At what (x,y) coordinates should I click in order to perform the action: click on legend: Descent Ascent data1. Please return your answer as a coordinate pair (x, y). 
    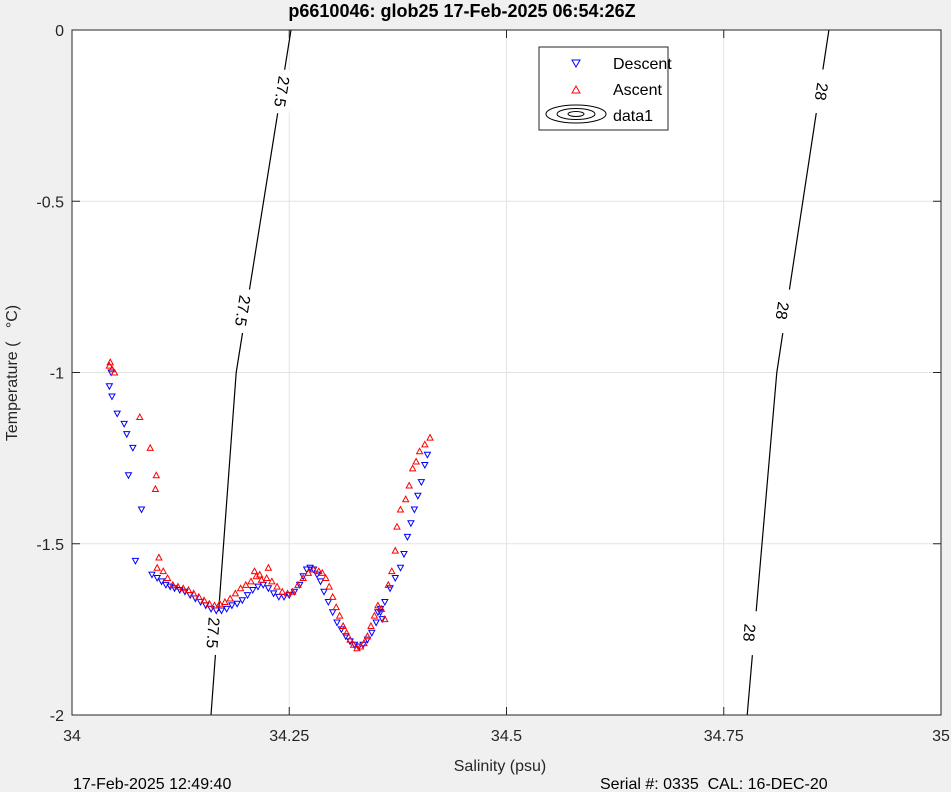
    Looking at the image, I should click on (605, 88).